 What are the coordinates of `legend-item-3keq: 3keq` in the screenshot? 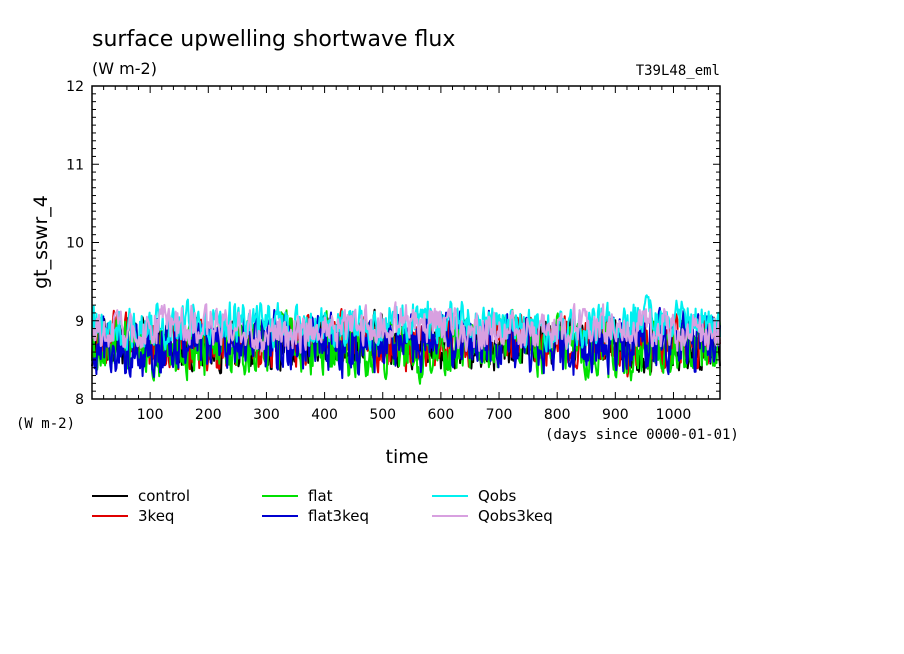 It's located at (133, 516).